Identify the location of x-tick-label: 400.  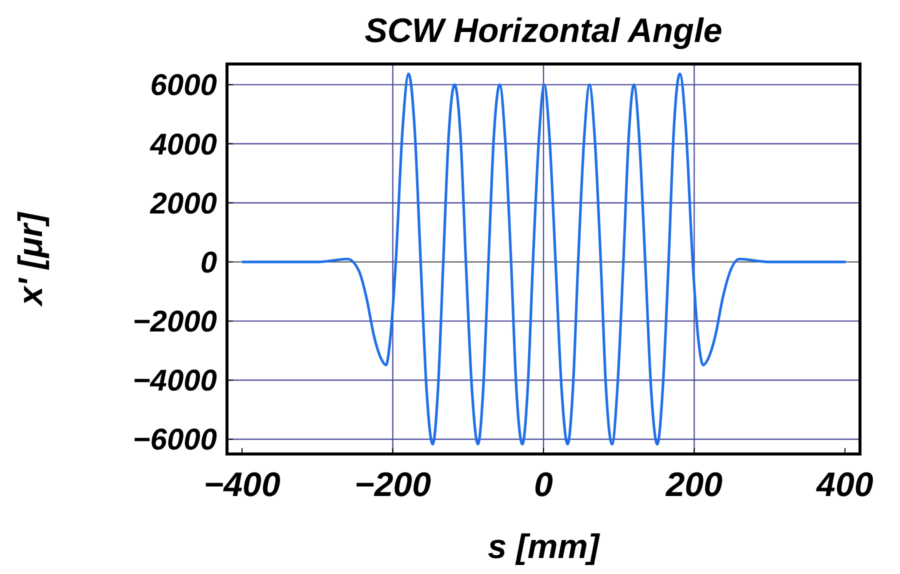
(845, 485).